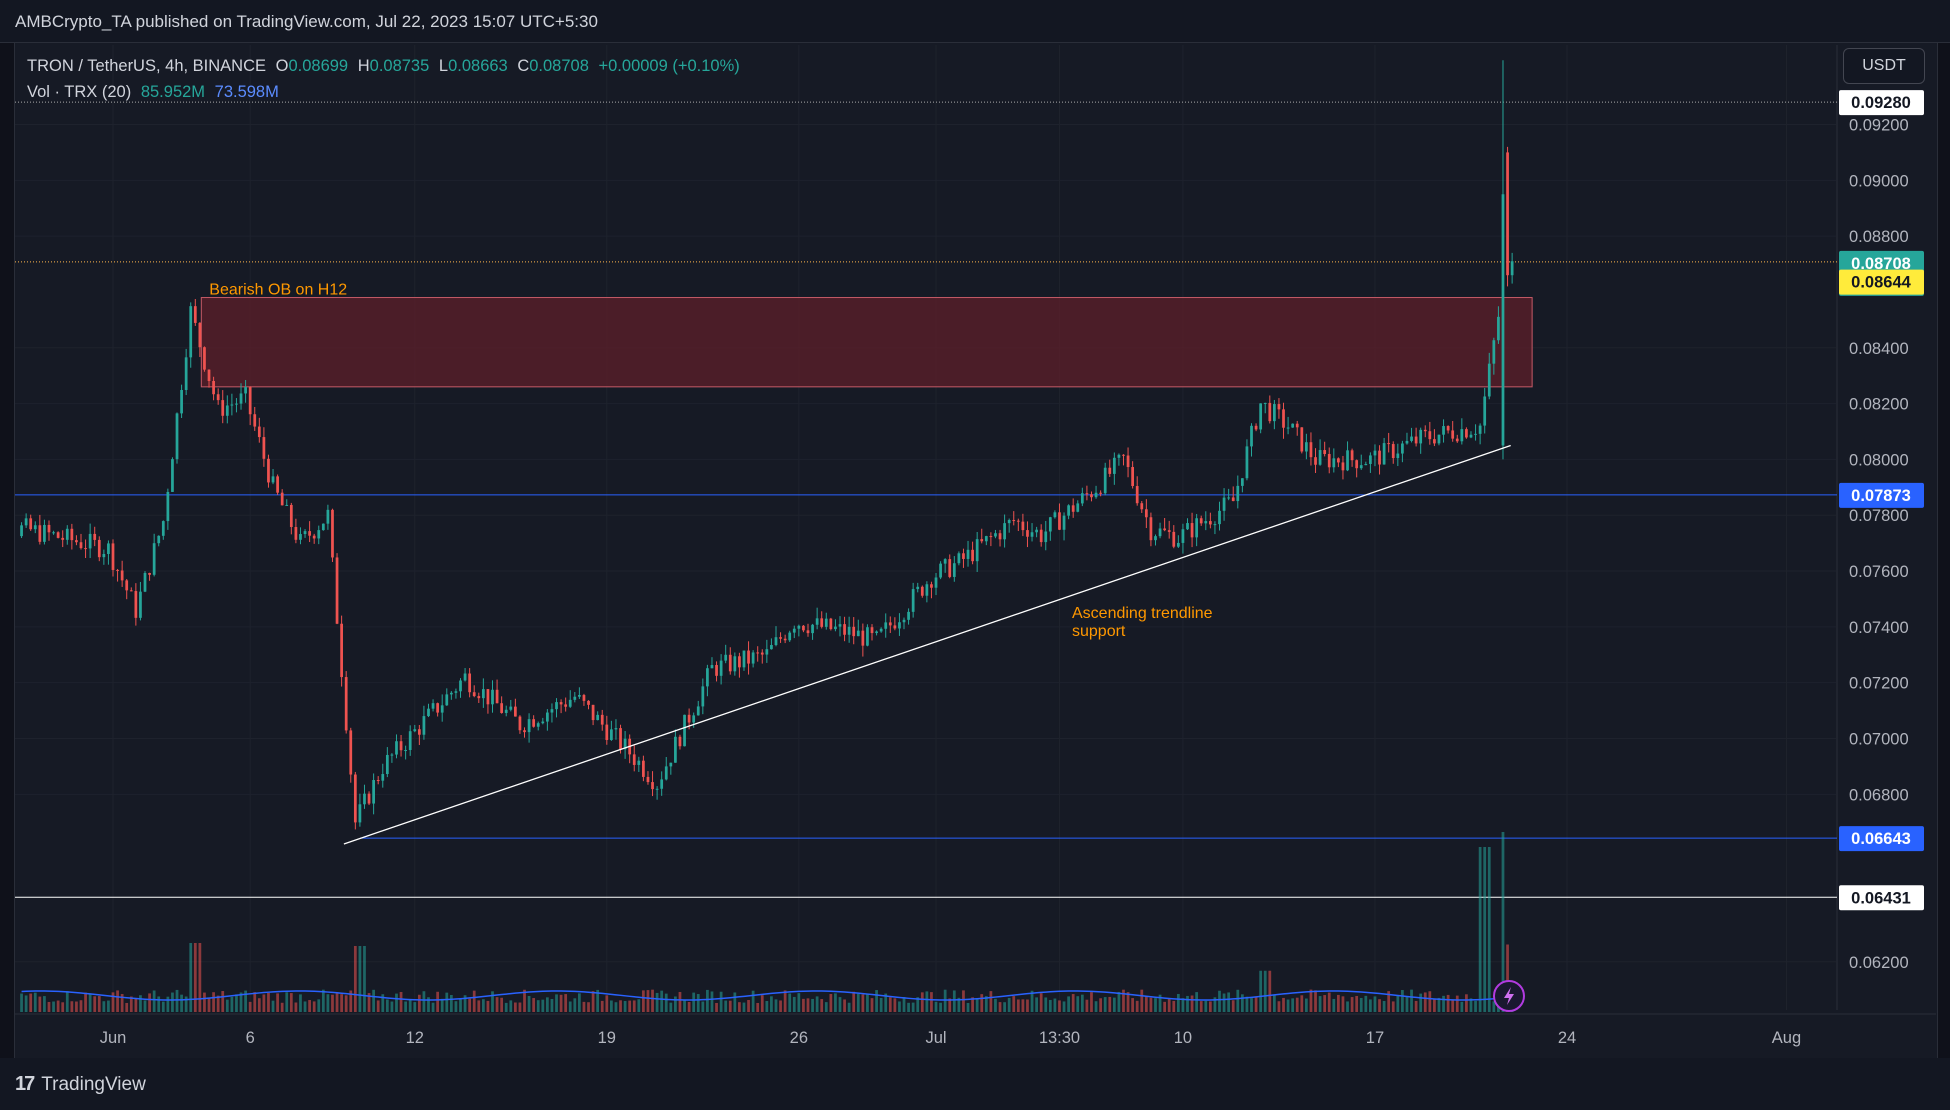 Image resolution: width=1950 pixels, height=1110 pixels. Describe the element at coordinates (935, 1038) in the screenshot. I see `x-tick-label: Jul` at that location.